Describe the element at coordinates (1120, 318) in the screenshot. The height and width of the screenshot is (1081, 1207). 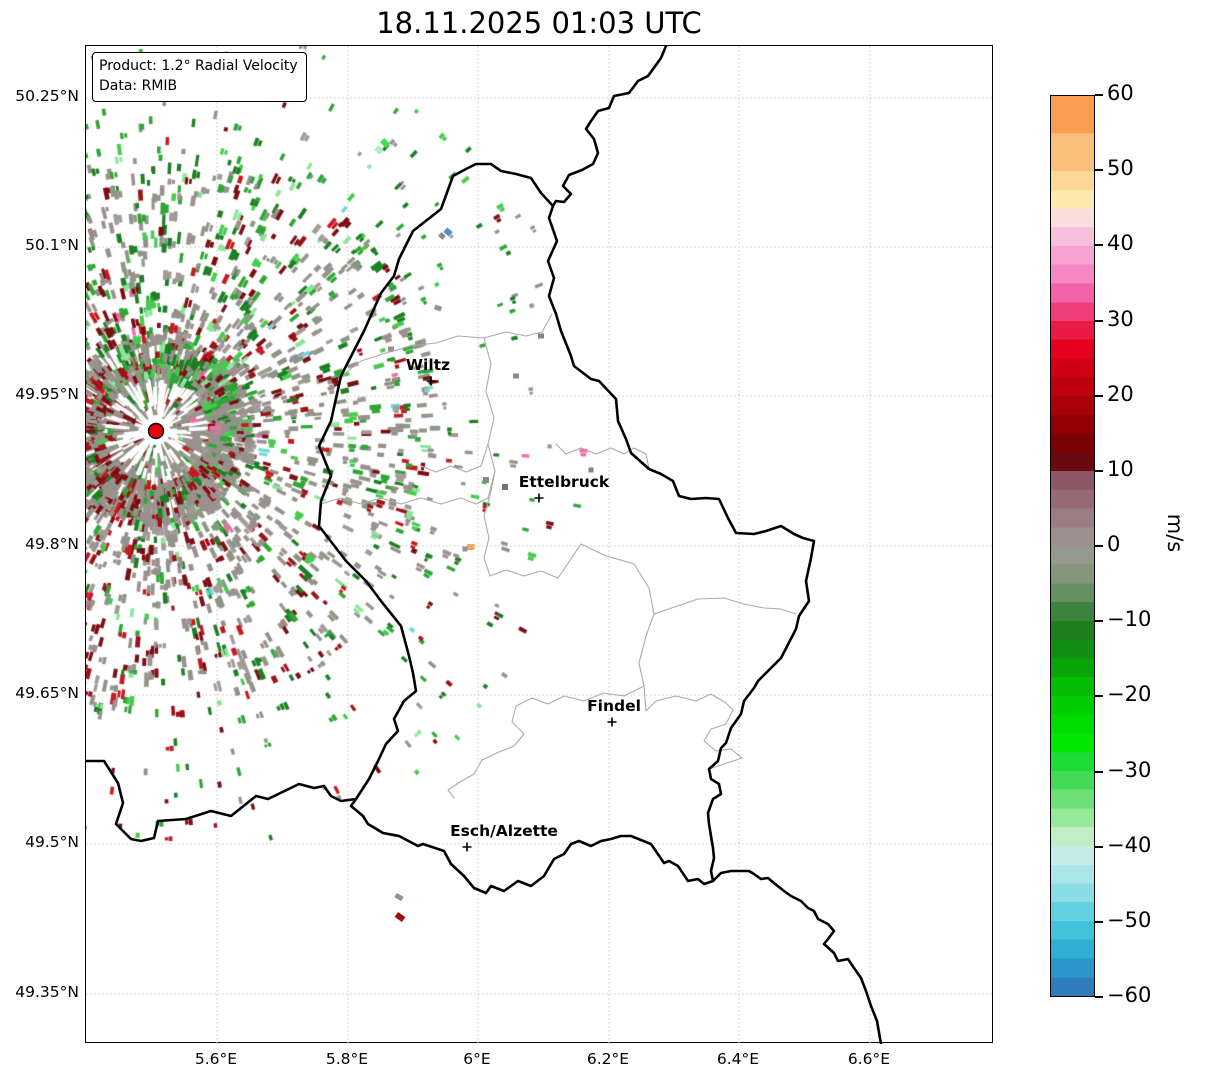
I see `colorbar-tick-label: 30` at that location.